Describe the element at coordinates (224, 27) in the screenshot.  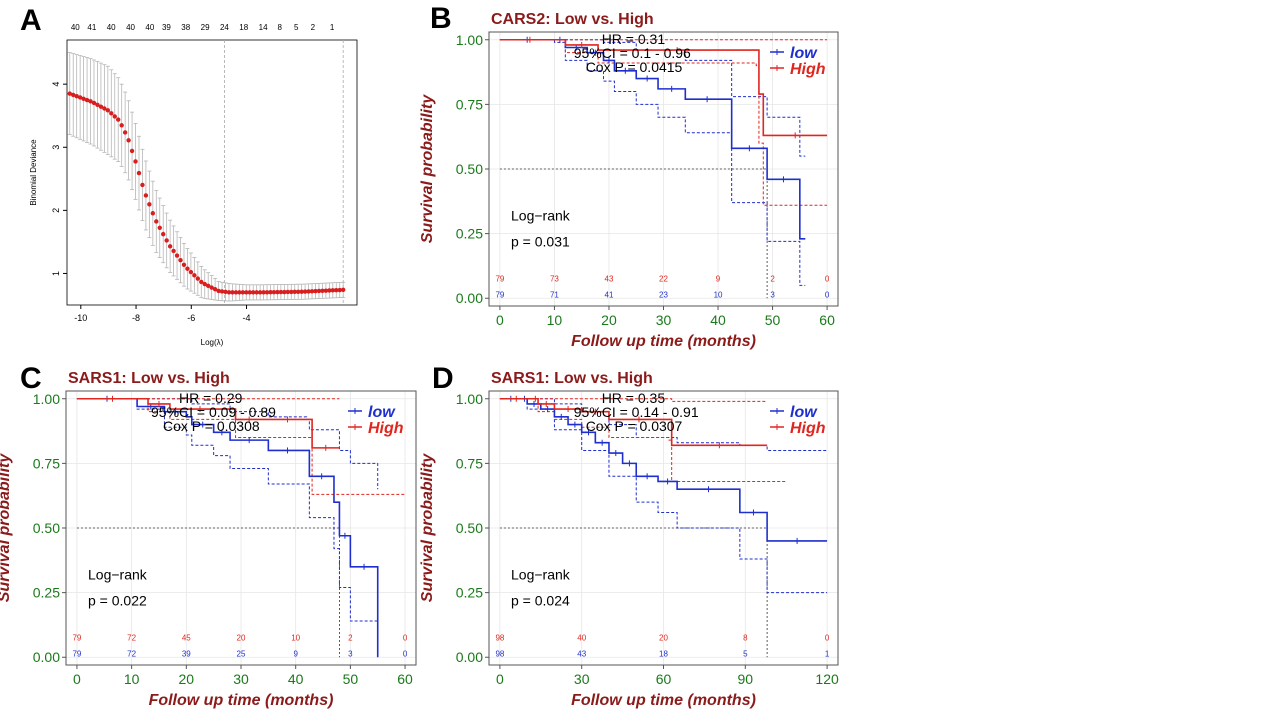
I see `top-df-label: 24` at that location.